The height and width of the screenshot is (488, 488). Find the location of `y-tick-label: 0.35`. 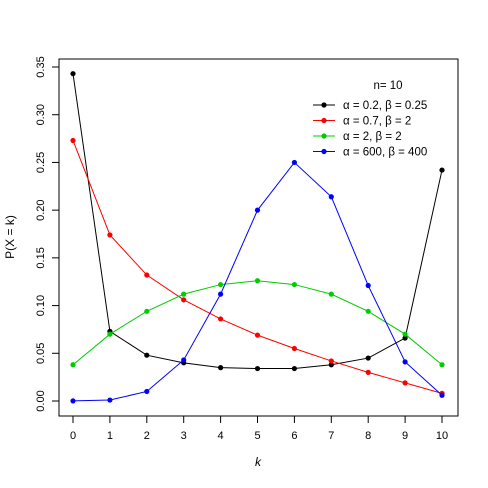

y-tick-label: 0.35 is located at coordinates (41, 66).